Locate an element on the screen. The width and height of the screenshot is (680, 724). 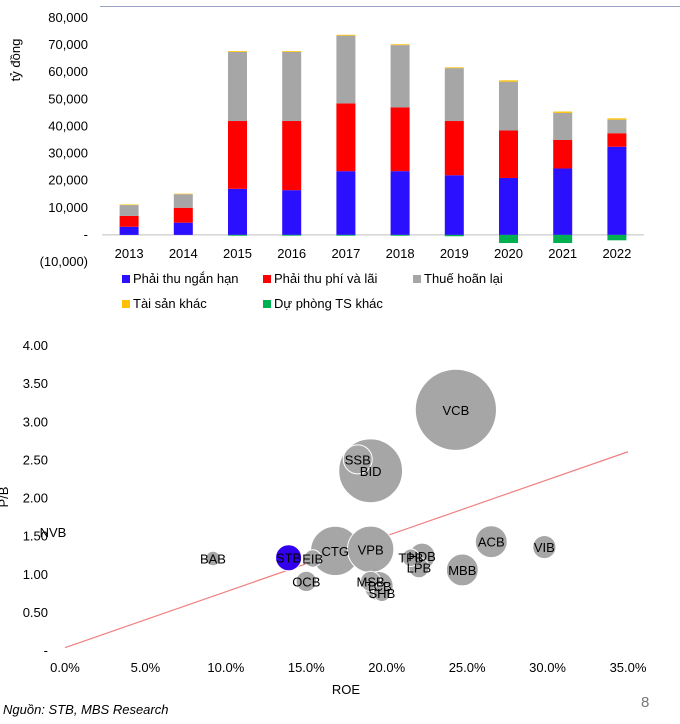
x-tick-label: 25.0% is located at coordinates (467, 667).